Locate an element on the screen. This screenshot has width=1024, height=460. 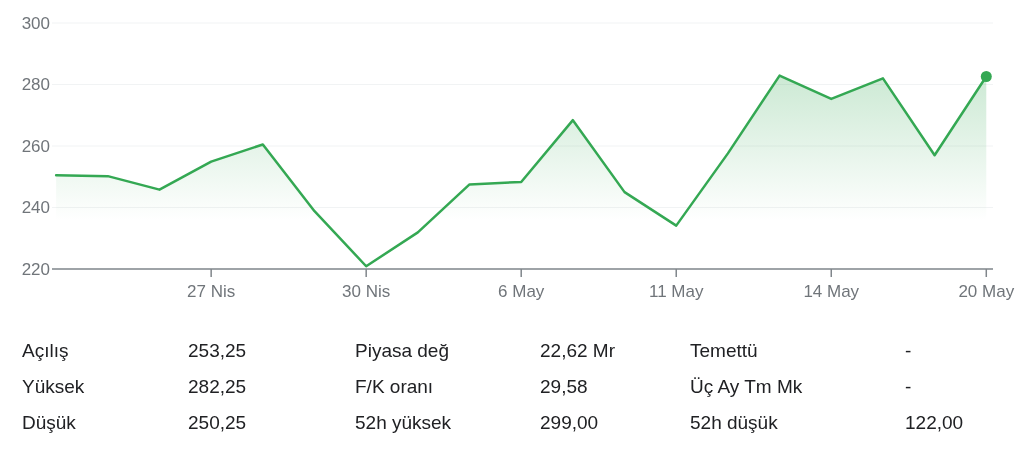
text: 282,25 is located at coordinates (217, 386).